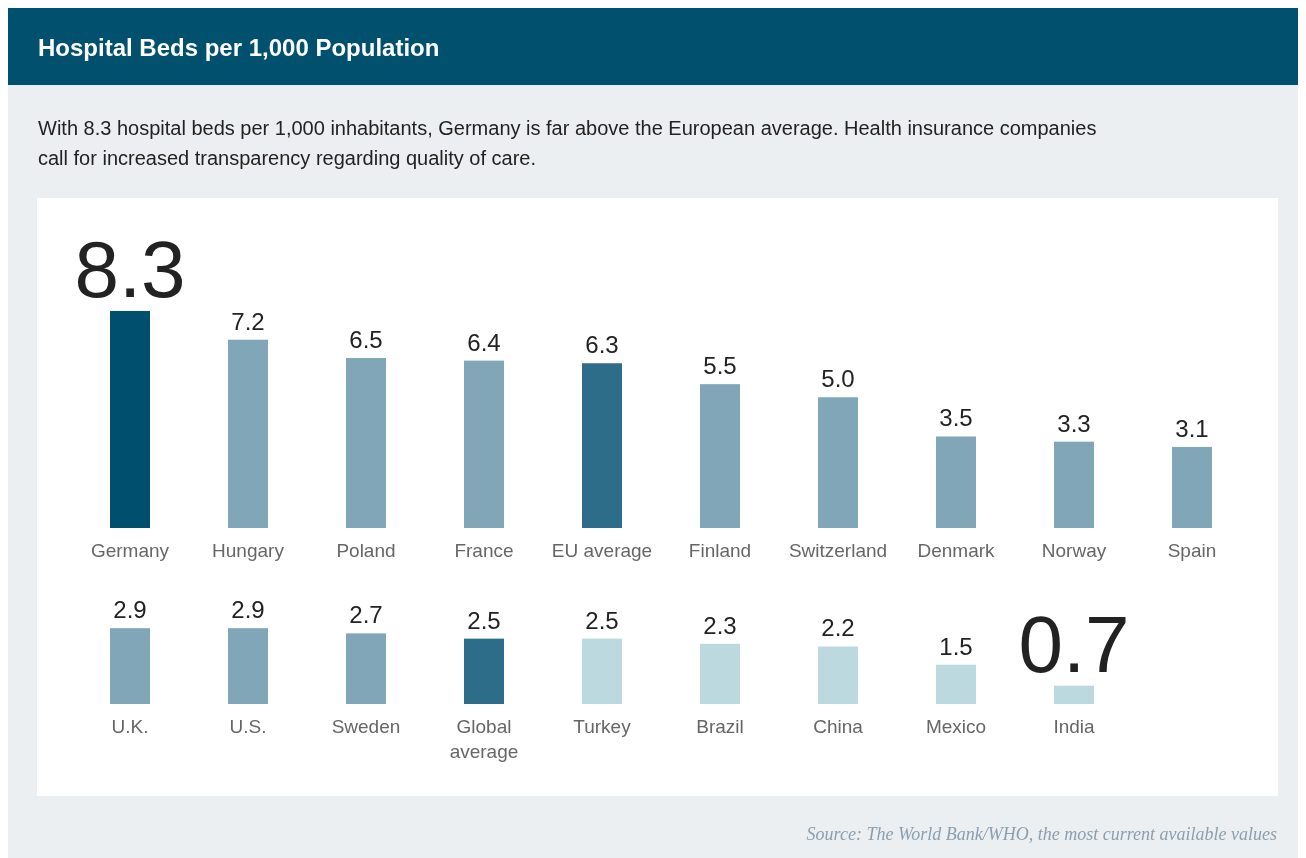 The image size is (1306, 858). What do you see at coordinates (720, 550) in the screenshot?
I see `x-tick-label: Finland` at bounding box center [720, 550].